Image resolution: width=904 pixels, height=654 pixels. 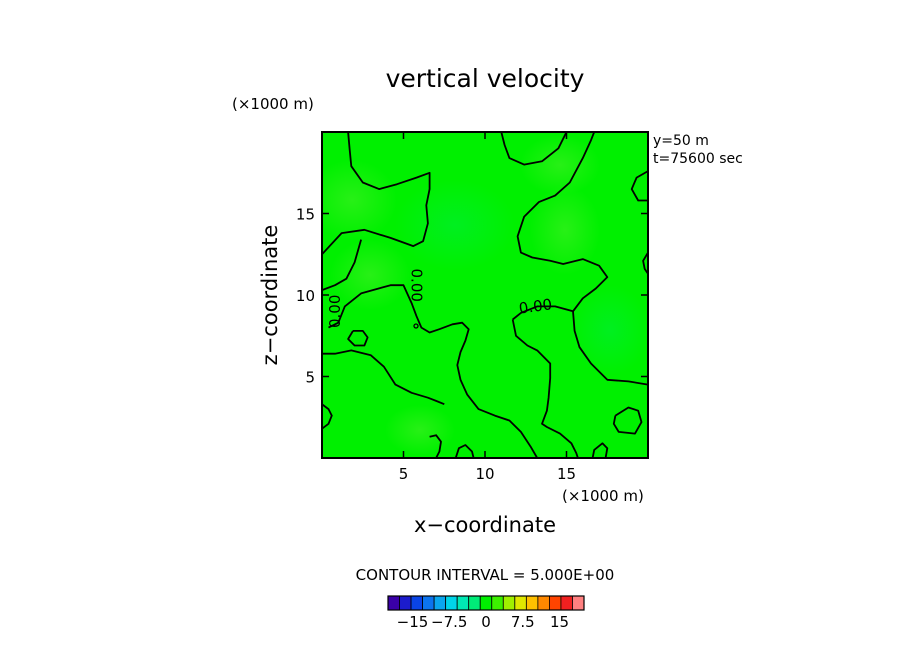 I want to click on chart-title: vertical velocity, so click(x=485, y=78).